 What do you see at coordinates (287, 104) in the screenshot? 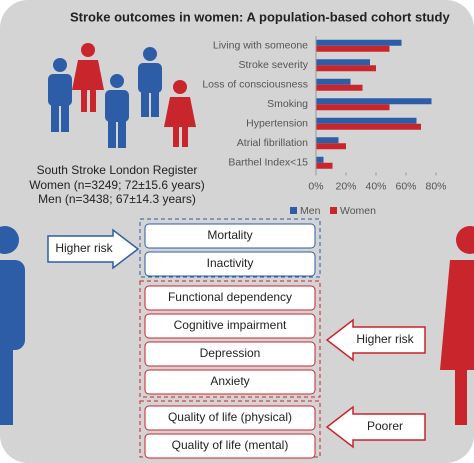
I see `category-label: Smoking` at bounding box center [287, 104].